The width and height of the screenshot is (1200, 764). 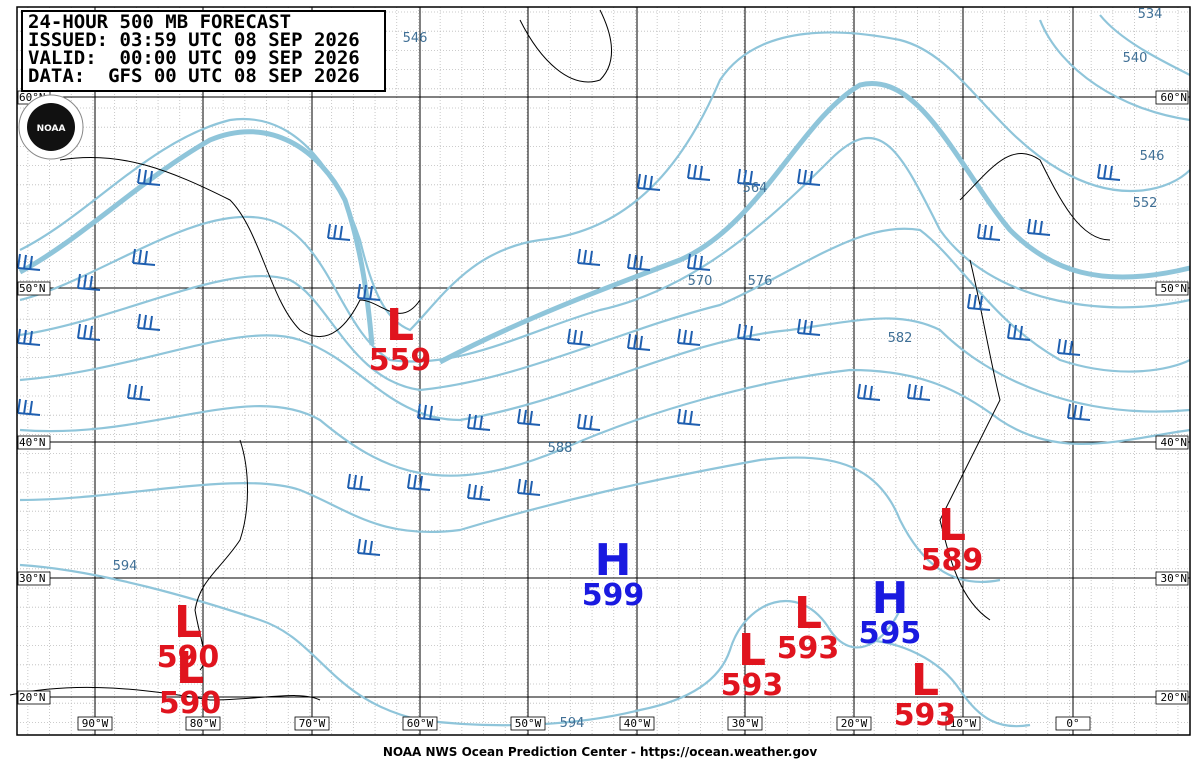 What do you see at coordinates (900, 338) in the screenshot?
I see `contour-label: 582` at bounding box center [900, 338].